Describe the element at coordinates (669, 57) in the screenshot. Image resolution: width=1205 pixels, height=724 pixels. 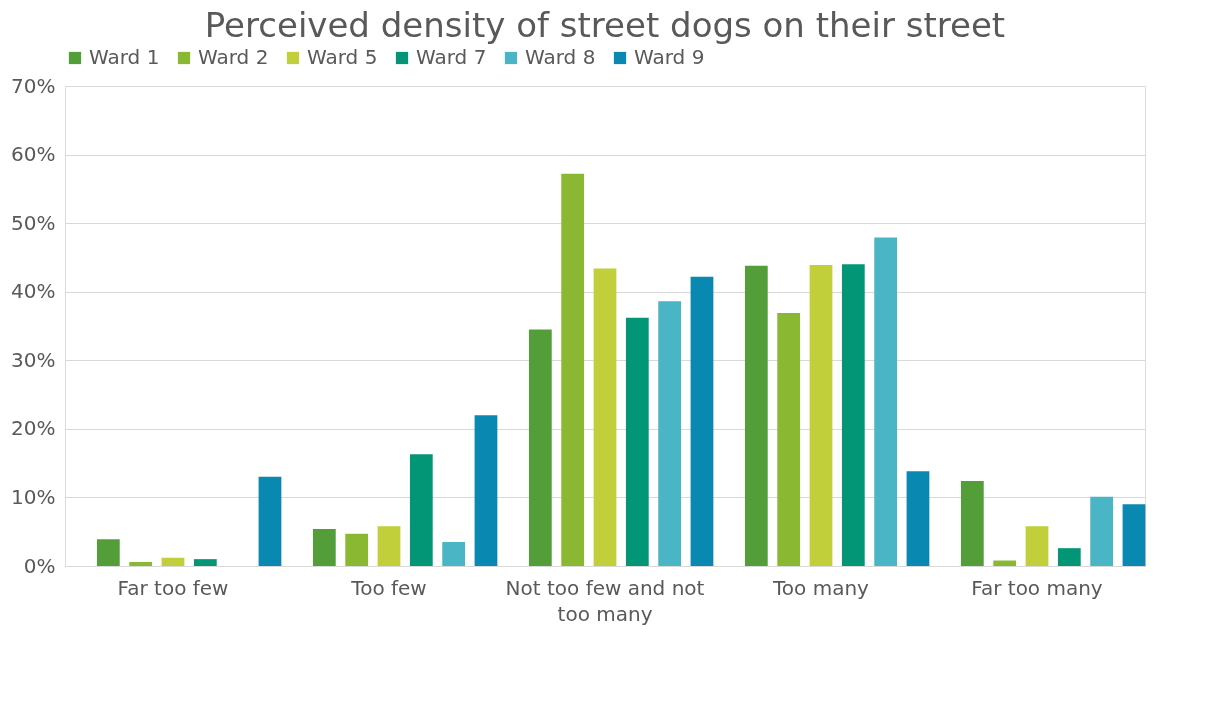
I see `legend-label: Ward 9` at that location.